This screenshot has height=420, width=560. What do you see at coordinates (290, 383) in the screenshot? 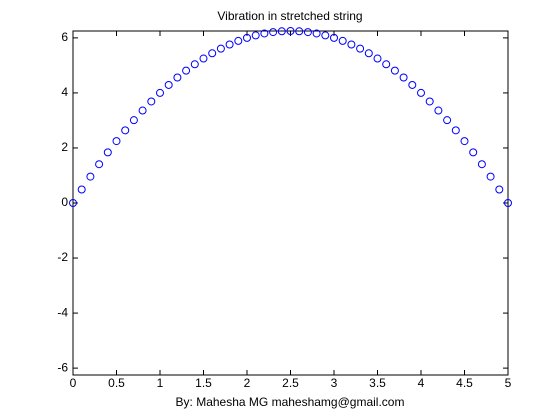
I see `x-tick-label: 2.5` at bounding box center [290, 383].